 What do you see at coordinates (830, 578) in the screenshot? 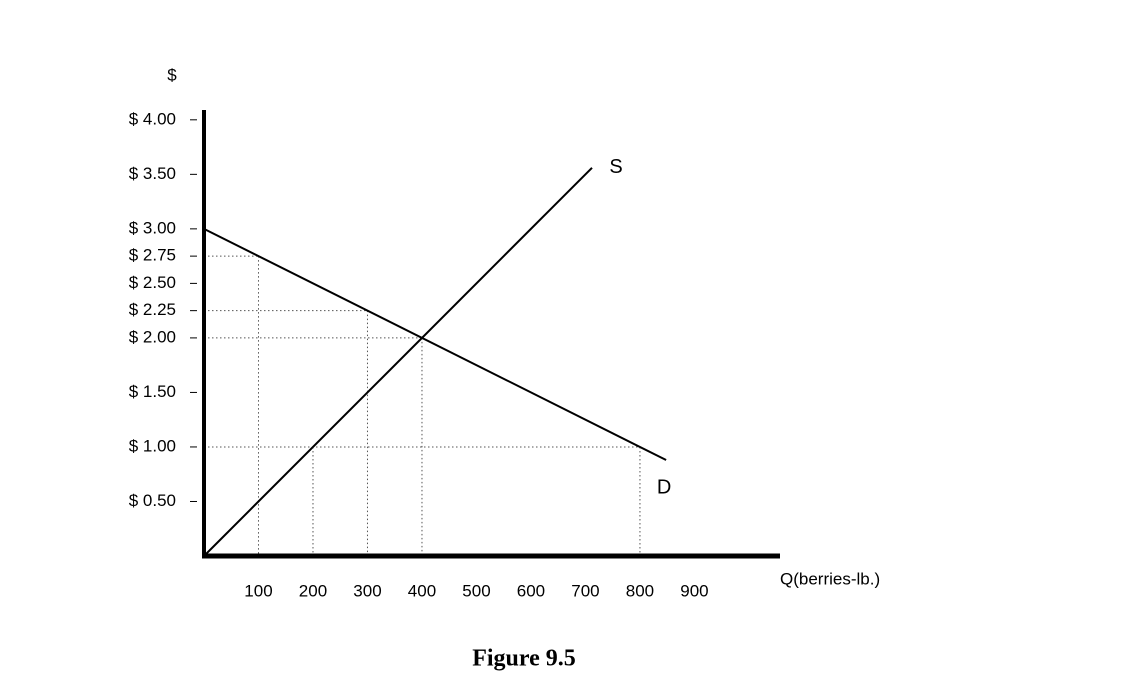
I see `x-axis-label: Q(berries-lb.)` at bounding box center [830, 578].